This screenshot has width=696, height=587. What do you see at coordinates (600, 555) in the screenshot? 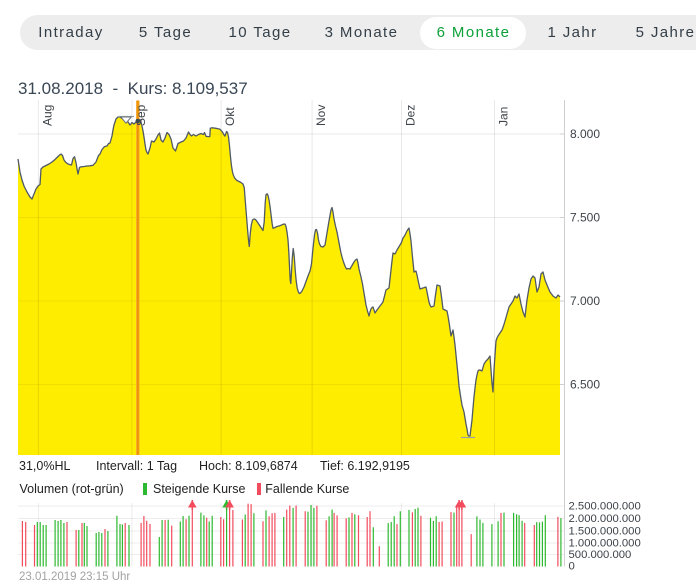
I see `svg-text: 500.000.000` at bounding box center [600, 555].